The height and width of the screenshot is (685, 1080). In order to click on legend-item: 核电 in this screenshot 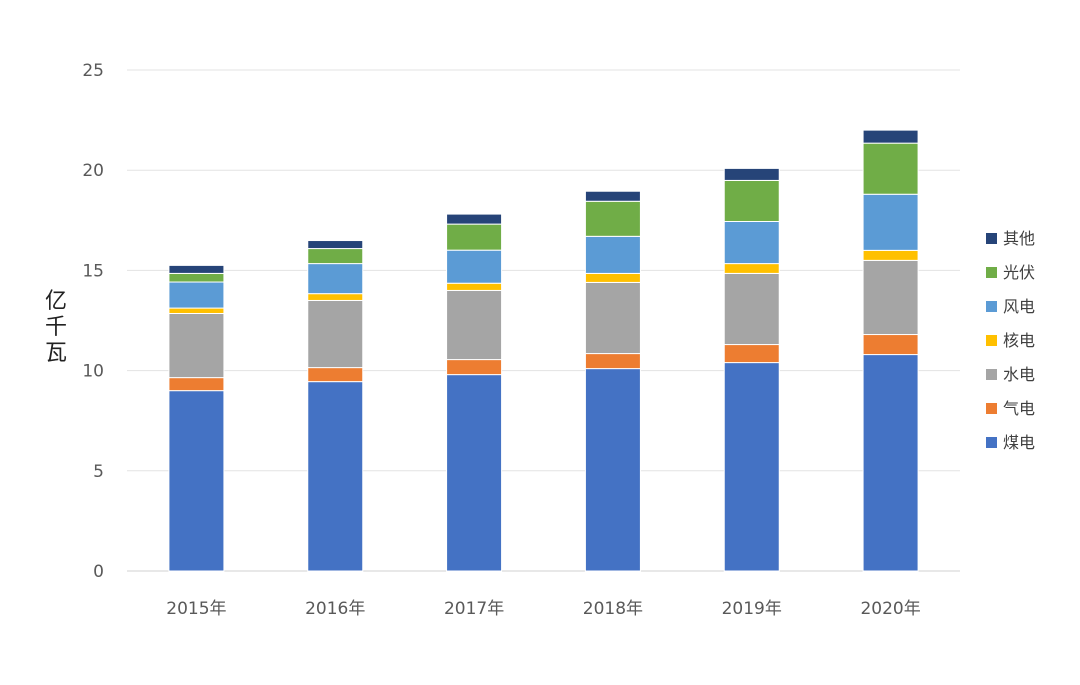, I will do `click(1010, 340)`.